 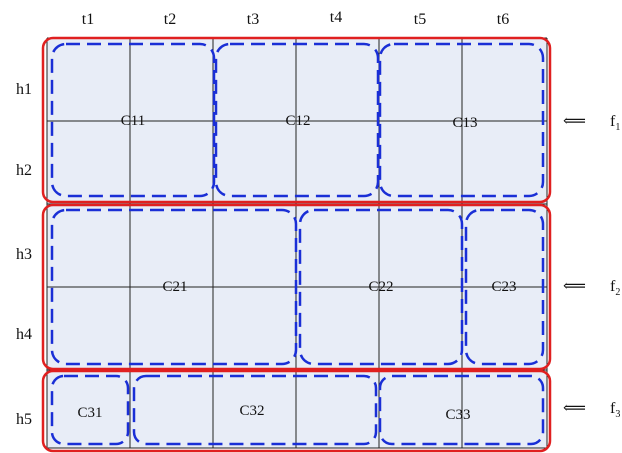 I want to click on cluster-box-c12, so click(x=297, y=120).